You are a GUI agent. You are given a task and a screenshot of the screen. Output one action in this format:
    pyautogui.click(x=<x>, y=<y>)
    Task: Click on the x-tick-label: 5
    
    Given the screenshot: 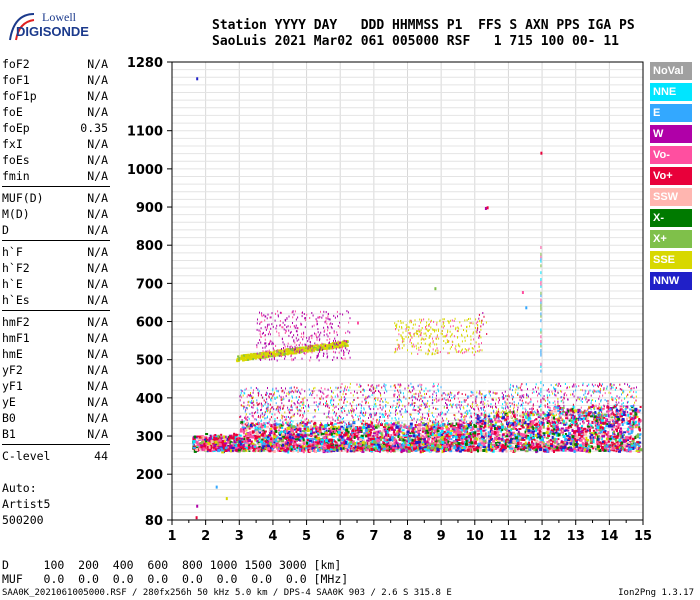 What is the action you would take?
    pyautogui.click(x=306, y=536)
    